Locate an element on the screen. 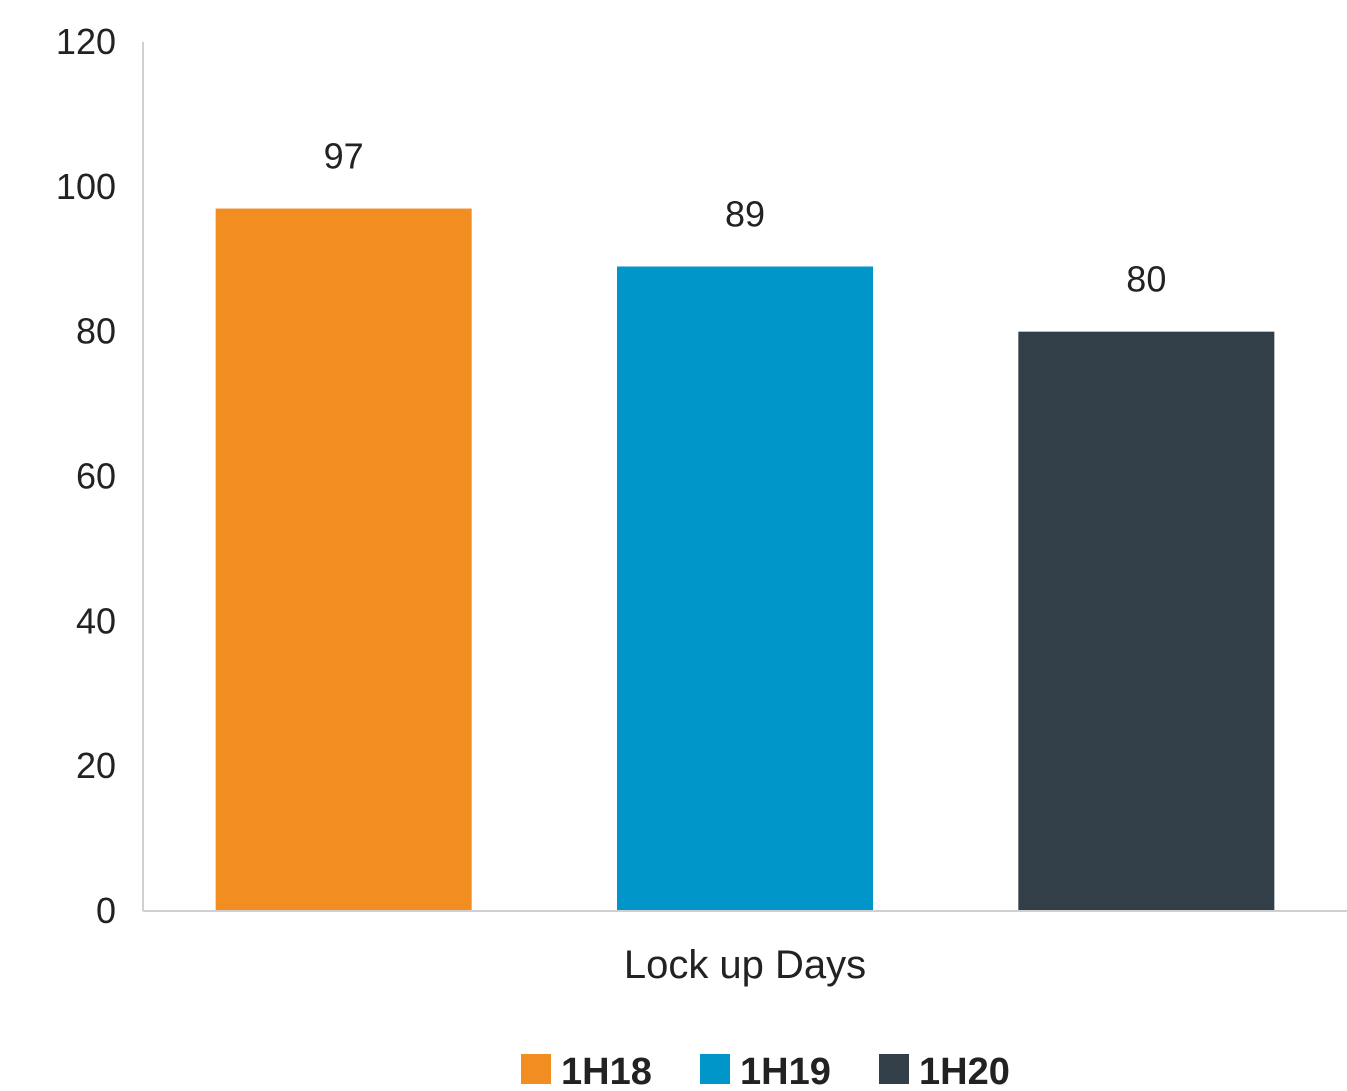 This screenshot has height=1091, width=1347. legend-label-1h18: 1H18 is located at coordinates (606, 1068).